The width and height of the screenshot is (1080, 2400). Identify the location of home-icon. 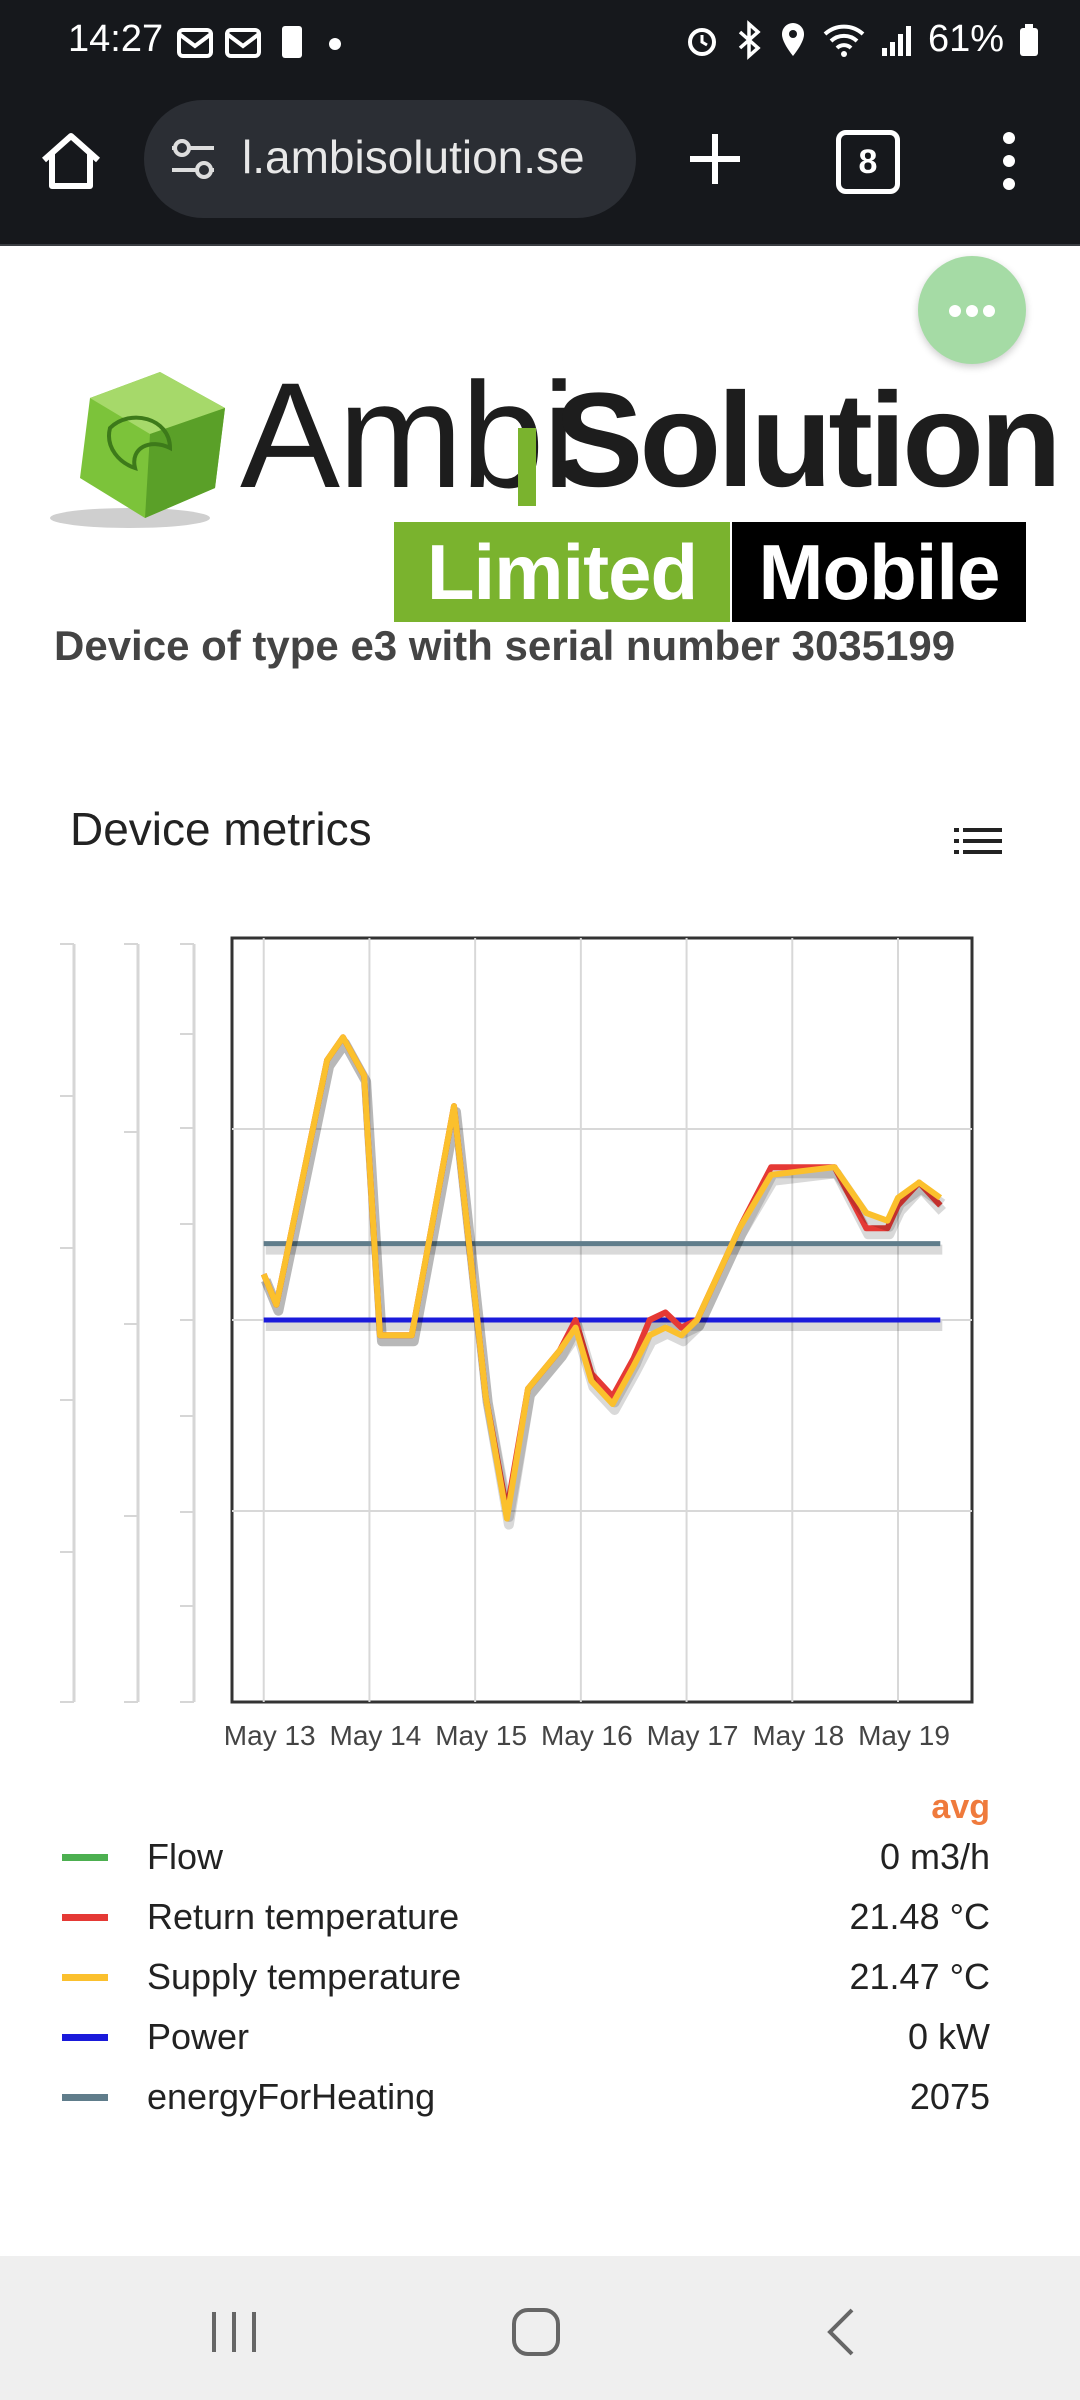
(71, 161).